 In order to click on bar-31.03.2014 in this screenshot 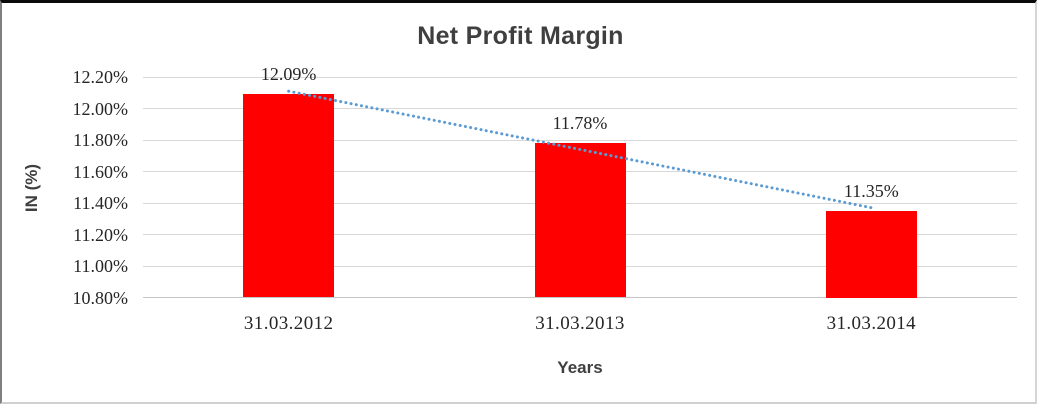, I will do `click(871, 254)`.